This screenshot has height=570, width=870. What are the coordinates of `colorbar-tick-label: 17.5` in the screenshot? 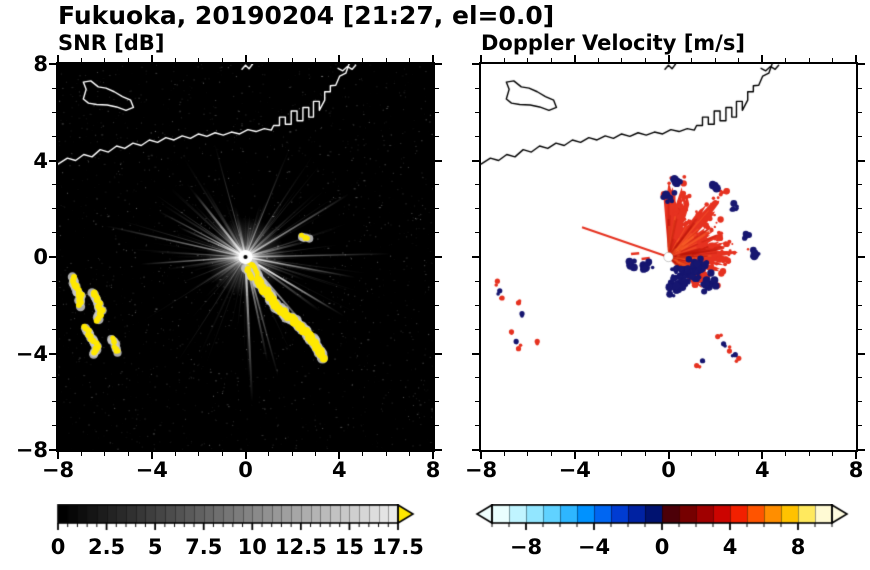 It's located at (398, 547).